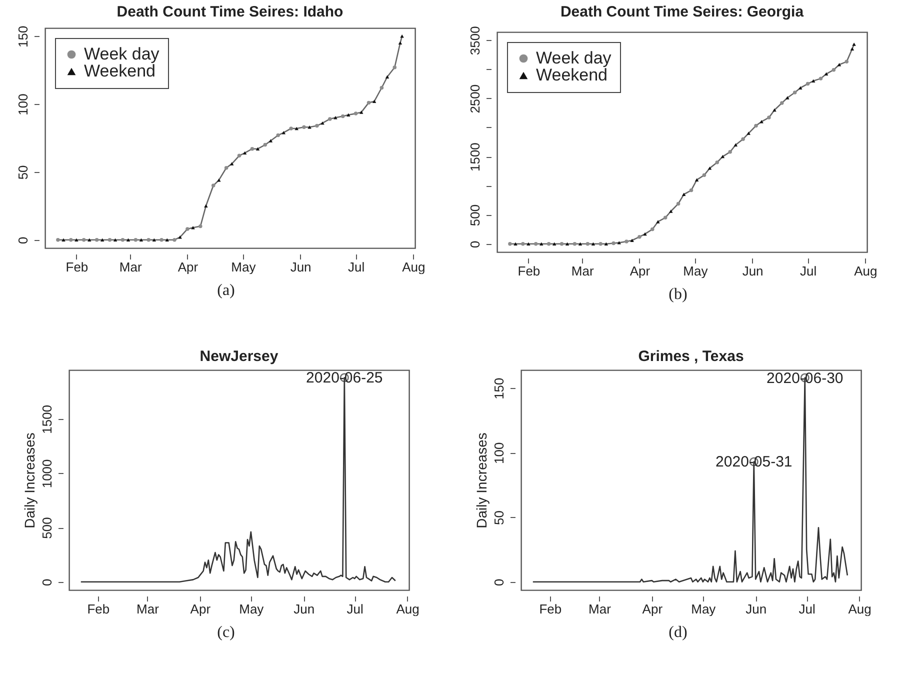  I want to click on y-tick-label: 150, so click(499, 389).